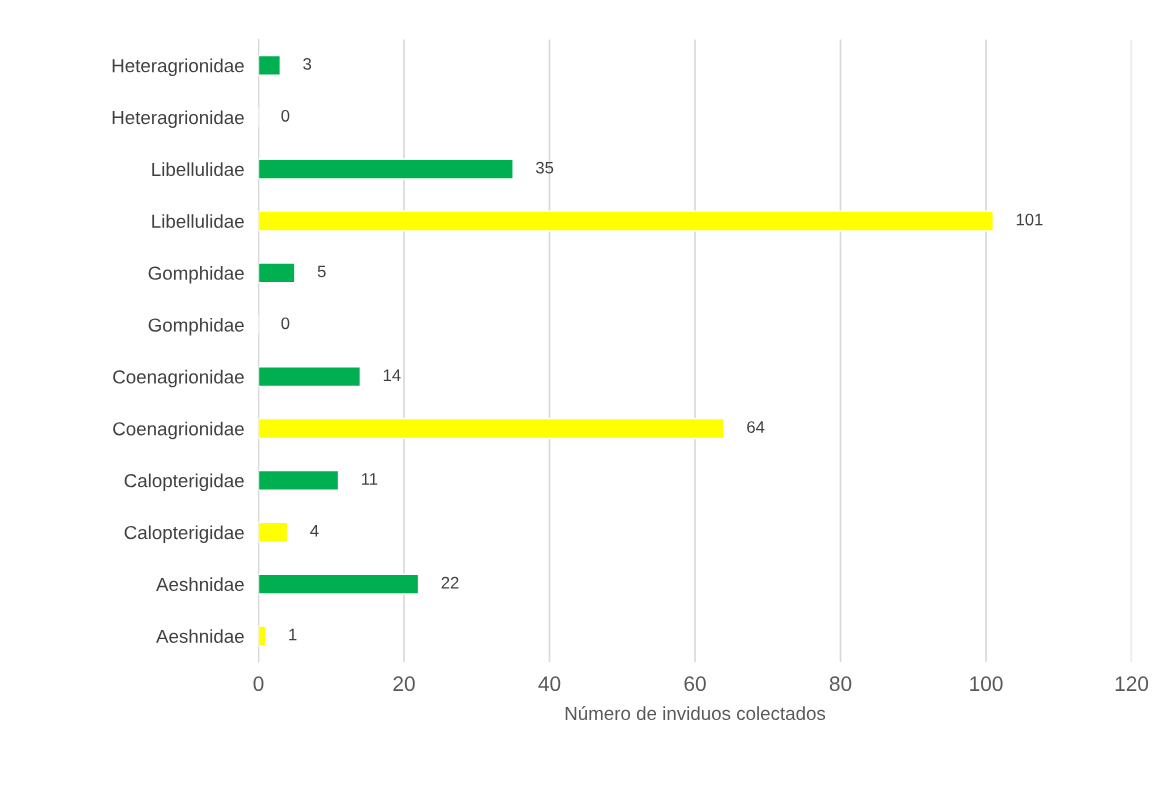 Image resolution: width=1175 pixels, height=788 pixels. Describe the element at coordinates (695, 713) in the screenshot. I see `x-axis-title: Número de inviduos colectados` at that location.